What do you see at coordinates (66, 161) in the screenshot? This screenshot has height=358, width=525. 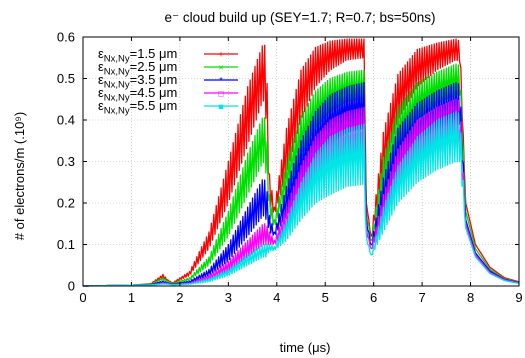 I see `y-tick-label: 0.3` at bounding box center [66, 161].